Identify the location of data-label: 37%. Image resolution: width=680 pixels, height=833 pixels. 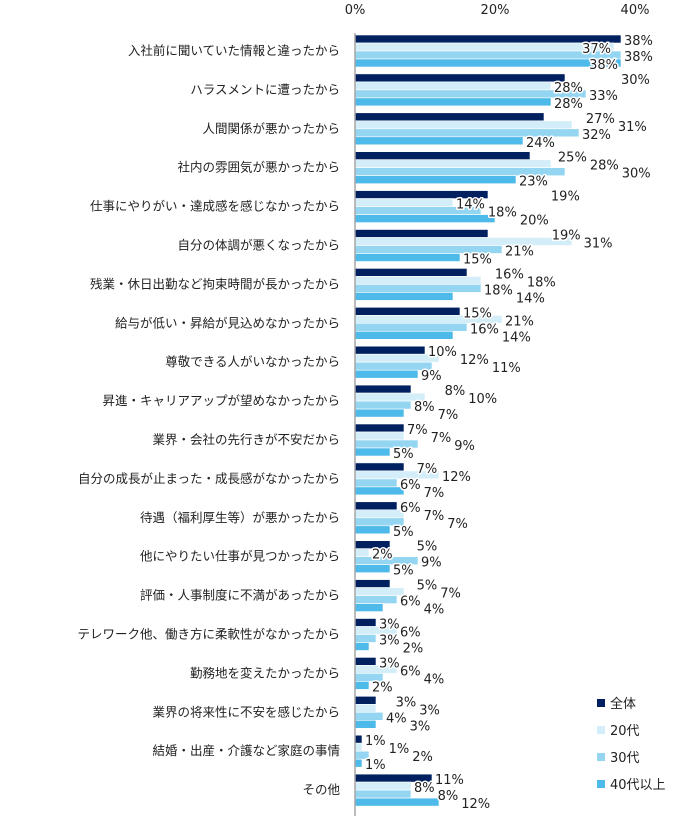
(596, 49).